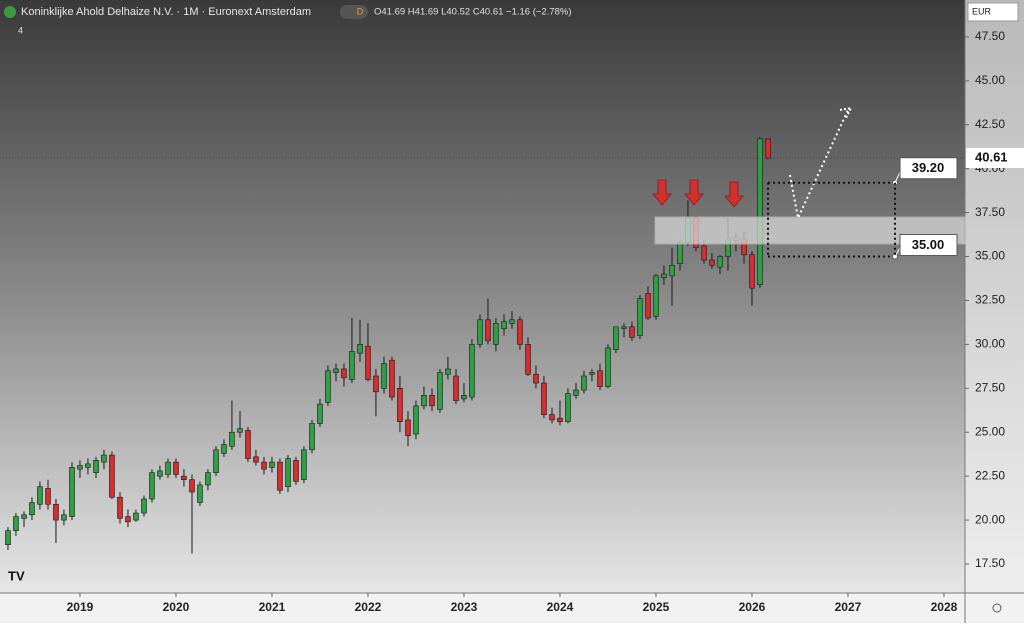 This screenshot has height=628, width=1024. What do you see at coordinates (991, 156) in the screenshot?
I see `last-price-label: 40.61` at bounding box center [991, 156].